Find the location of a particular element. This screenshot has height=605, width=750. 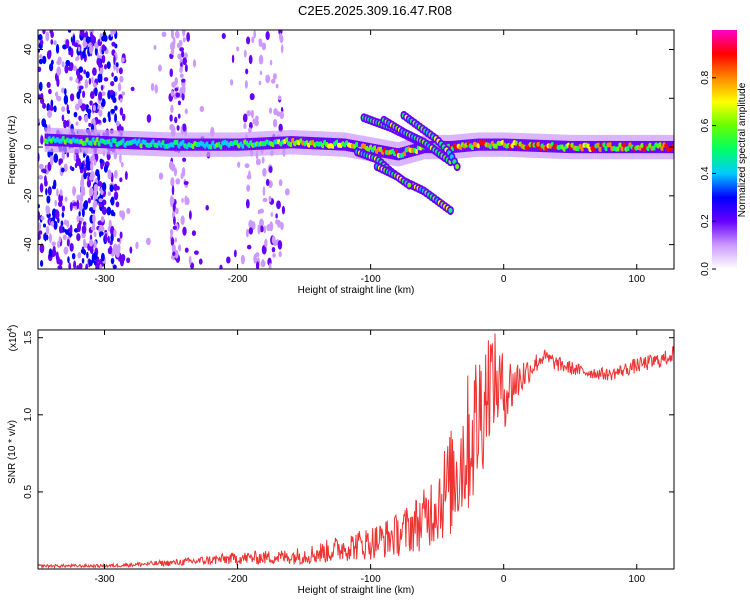

x-tick-label: 100 is located at coordinates (636, 579).